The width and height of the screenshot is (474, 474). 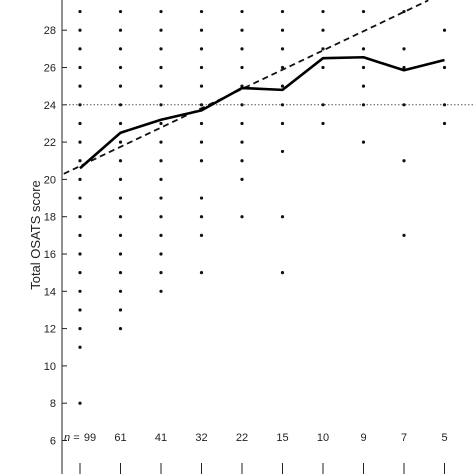 What do you see at coordinates (53, 404) in the screenshot?
I see `y-tick-label: 8` at bounding box center [53, 404].